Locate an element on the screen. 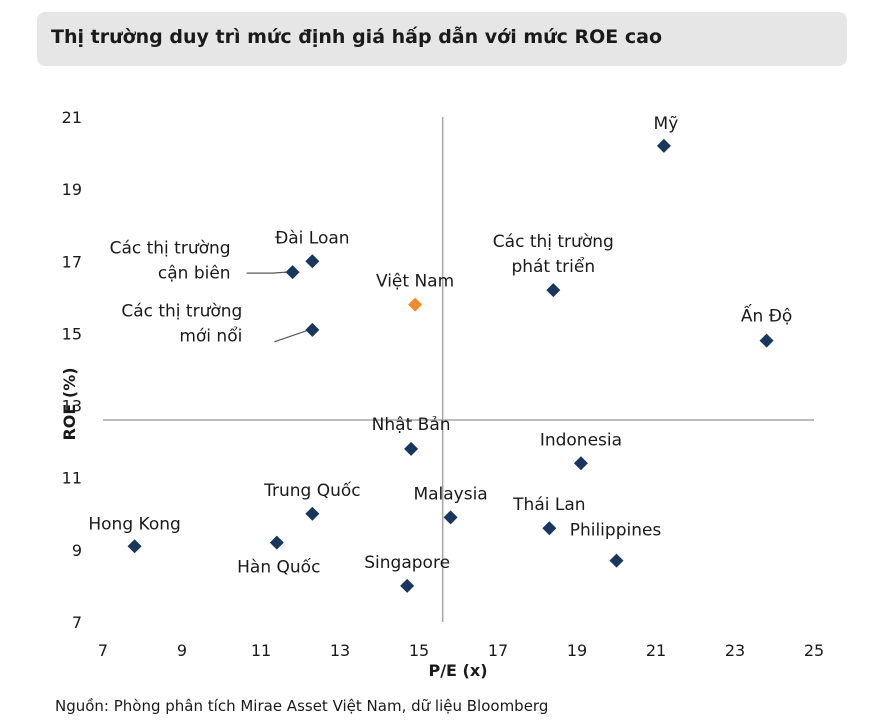 The width and height of the screenshot is (883, 724). x-tick-label: 13 is located at coordinates (340, 650).